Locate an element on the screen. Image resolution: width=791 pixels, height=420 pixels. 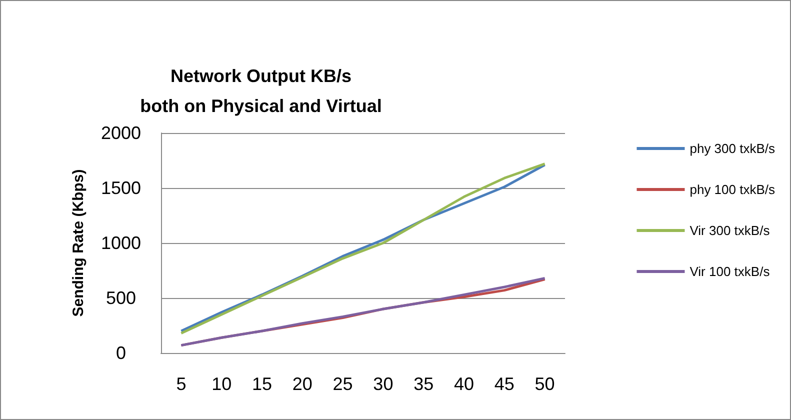
x-tick-label: 20 is located at coordinates (302, 384).